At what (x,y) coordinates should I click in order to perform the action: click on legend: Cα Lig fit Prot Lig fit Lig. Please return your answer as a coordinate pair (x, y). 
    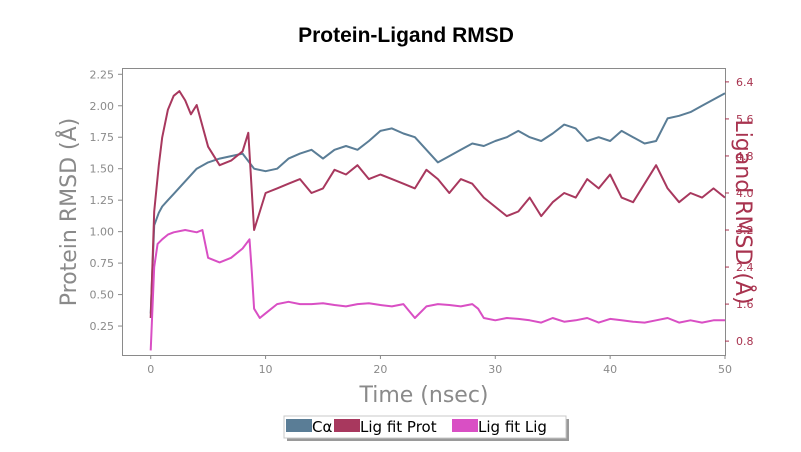
    Looking at the image, I should click on (426, 428).